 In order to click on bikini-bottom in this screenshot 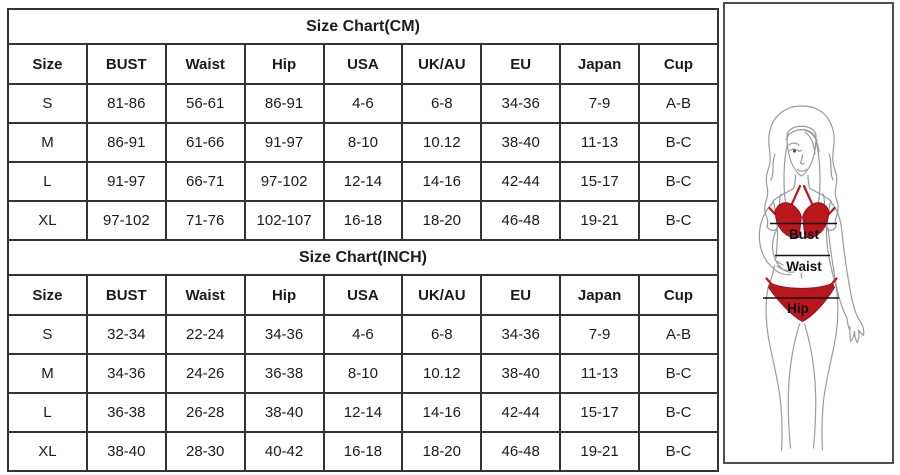, I will do `click(801, 302)`.